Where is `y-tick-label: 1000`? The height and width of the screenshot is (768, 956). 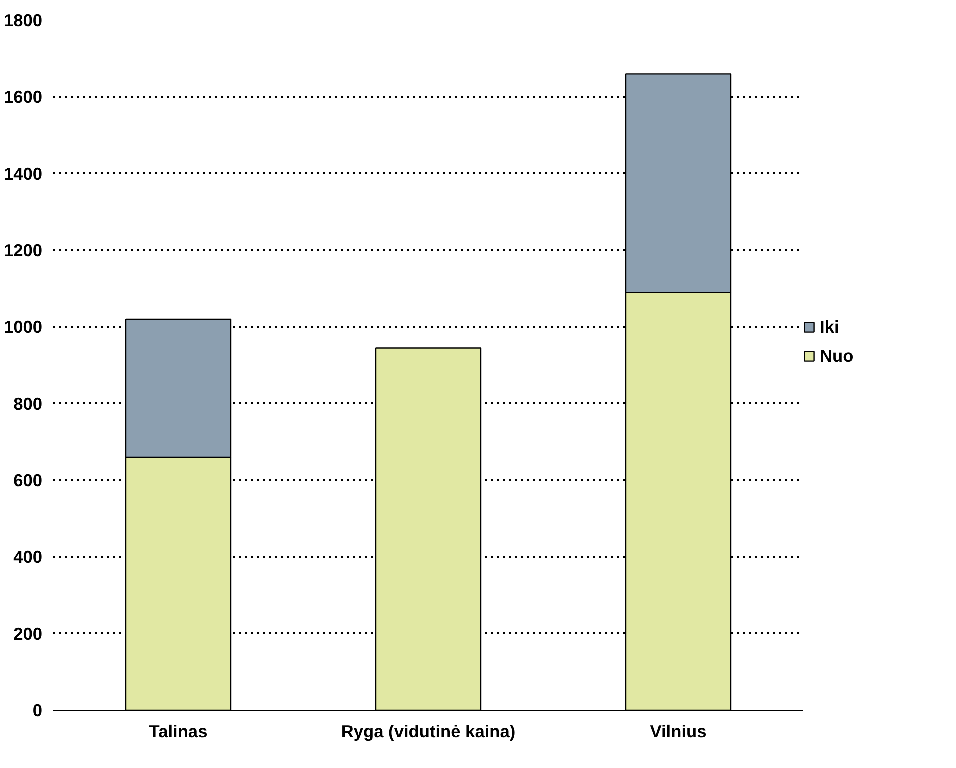 y-tick-label: 1000 is located at coordinates (23, 327).